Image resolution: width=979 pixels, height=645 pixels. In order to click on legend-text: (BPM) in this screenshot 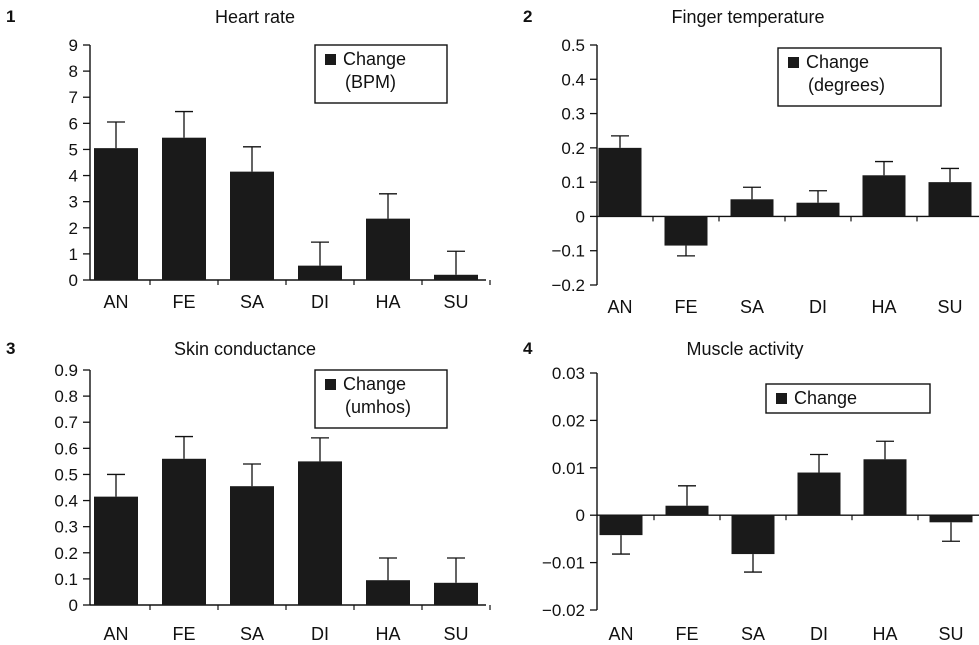, I will do `click(370, 82)`.